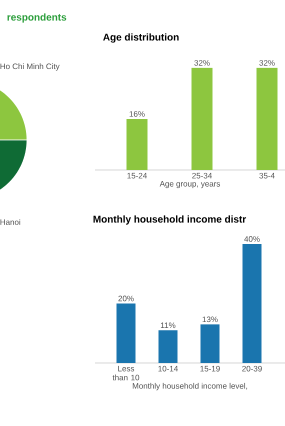 The width and height of the screenshot is (285, 426). I want to click on chart-title: Monthly household income distr, so click(170, 220).